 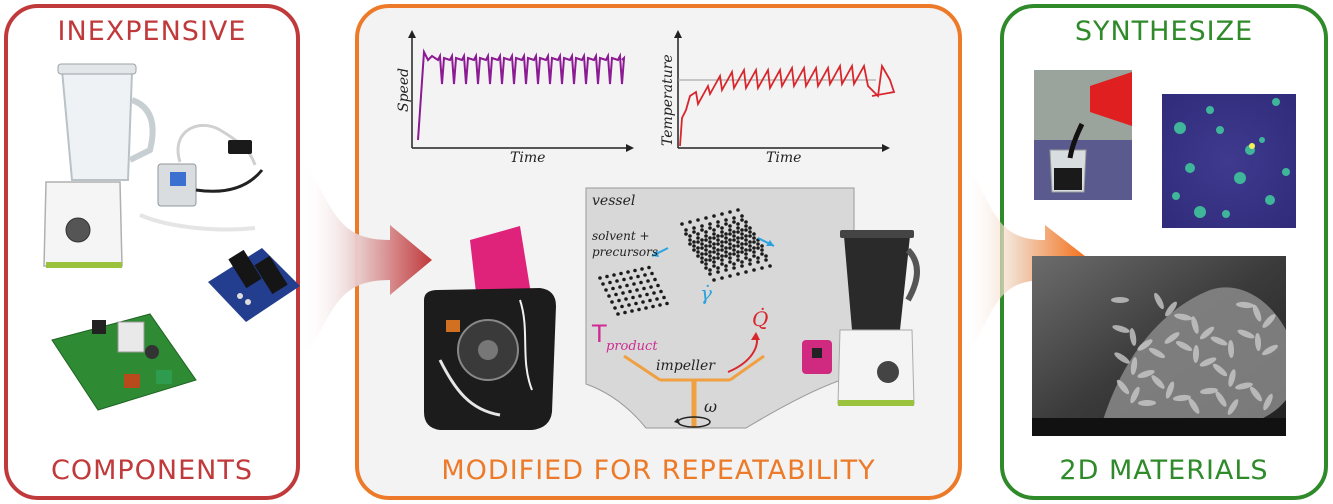 What do you see at coordinates (720, 308) in the screenshot?
I see `vessel-schematic` at bounding box center [720, 308].